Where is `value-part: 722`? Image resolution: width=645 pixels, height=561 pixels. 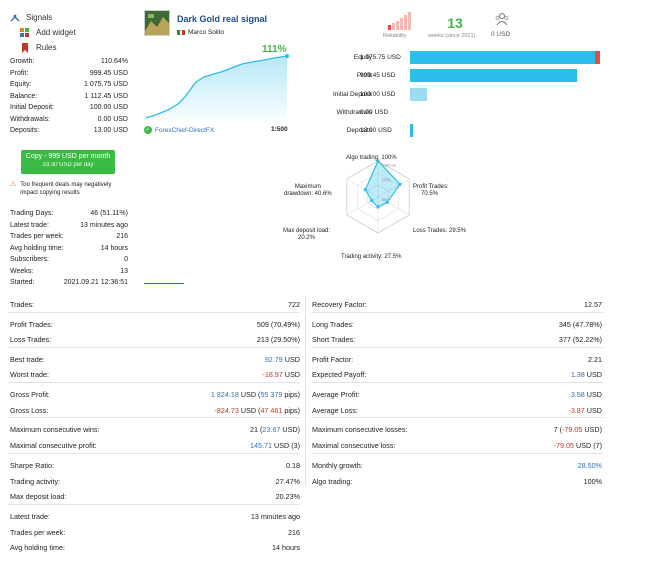 value-part: 722 is located at coordinates (294, 304).